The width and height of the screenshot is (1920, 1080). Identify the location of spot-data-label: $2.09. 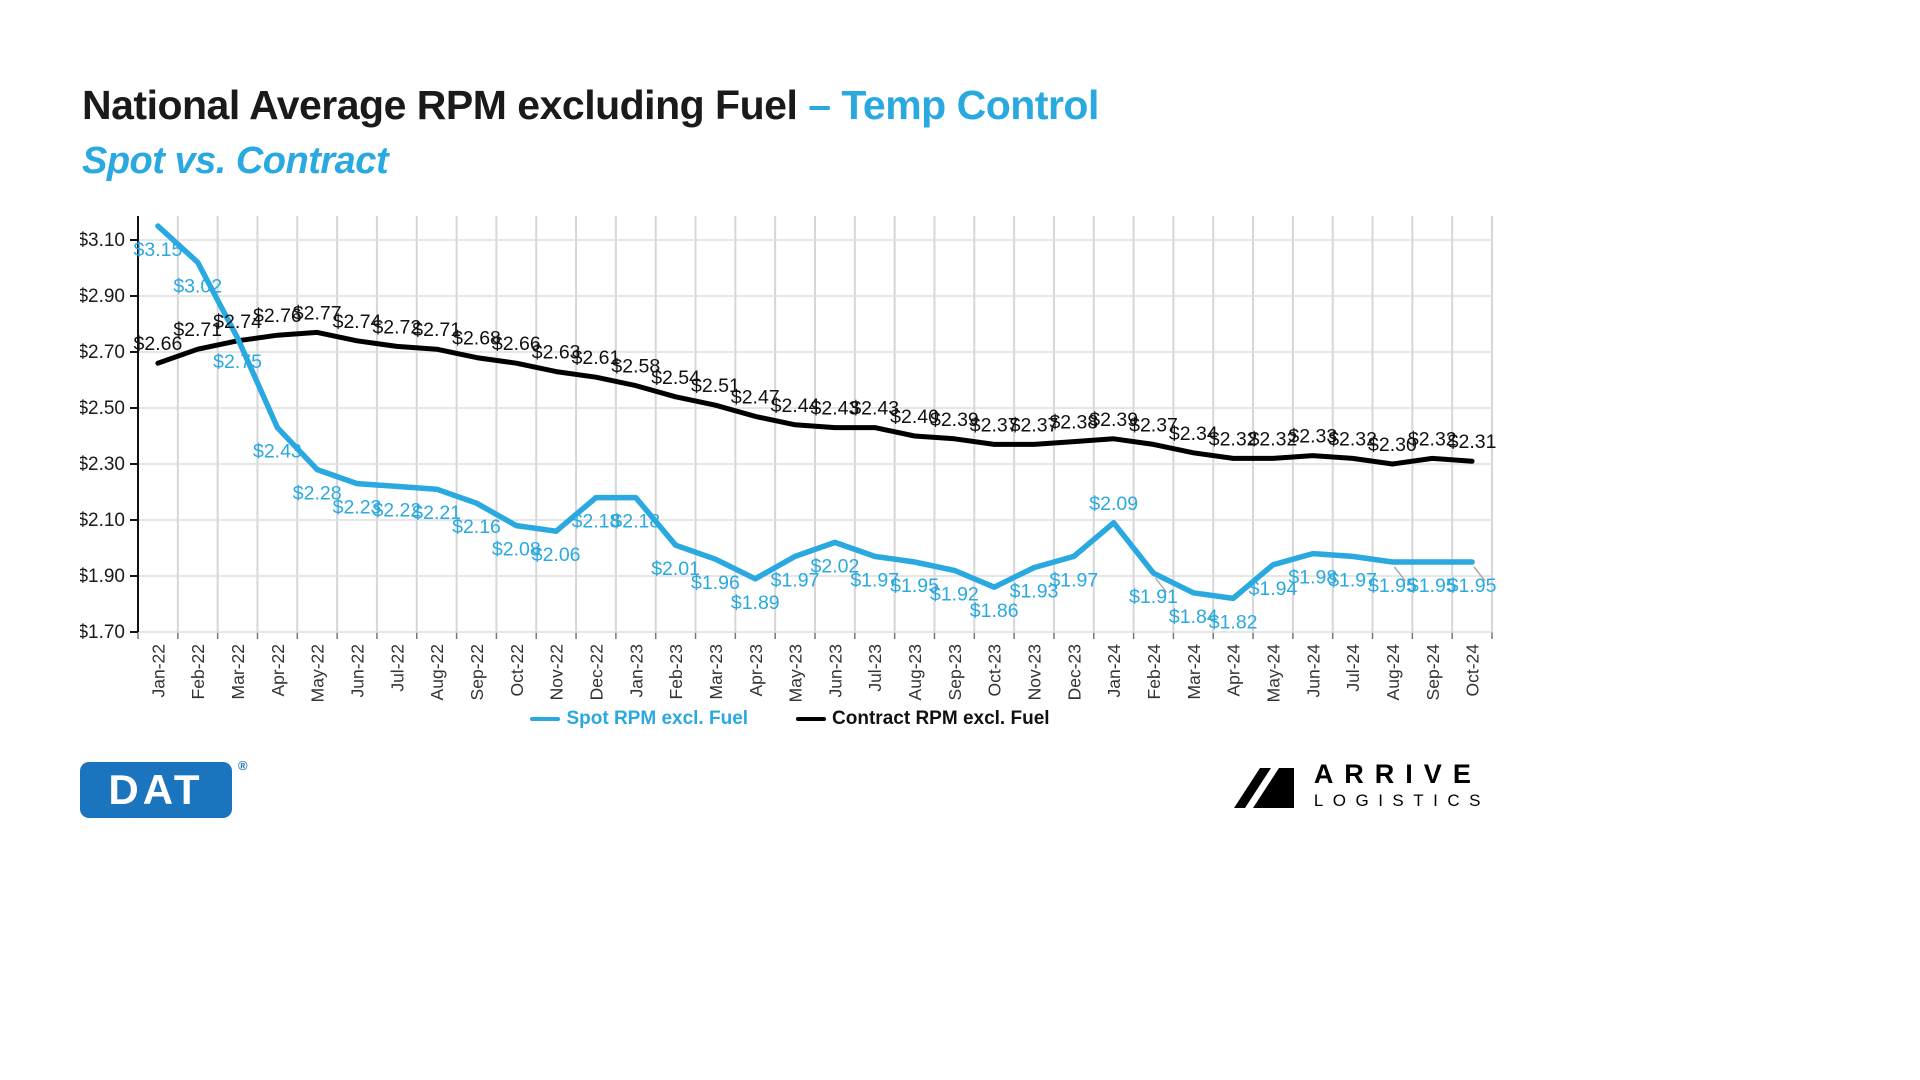
(1113, 504).